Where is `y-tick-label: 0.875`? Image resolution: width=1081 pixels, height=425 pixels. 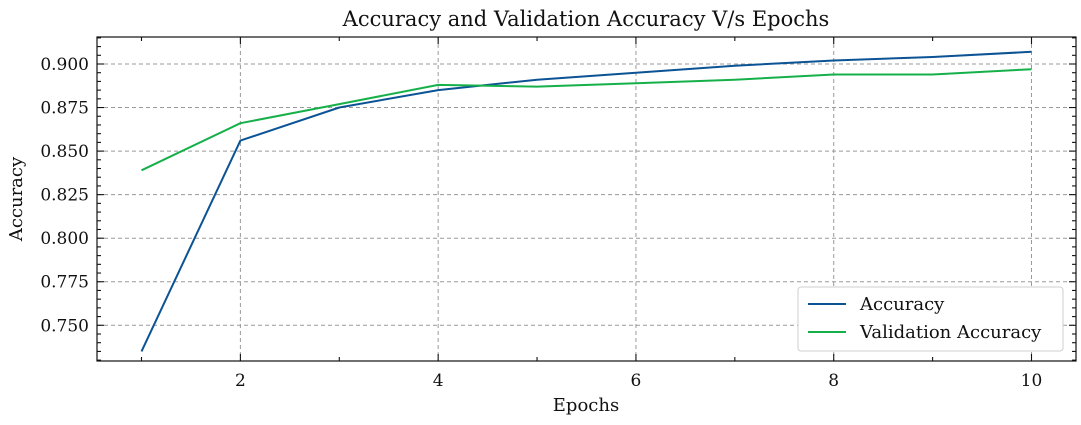
y-tick-label: 0.875 is located at coordinates (64, 109).